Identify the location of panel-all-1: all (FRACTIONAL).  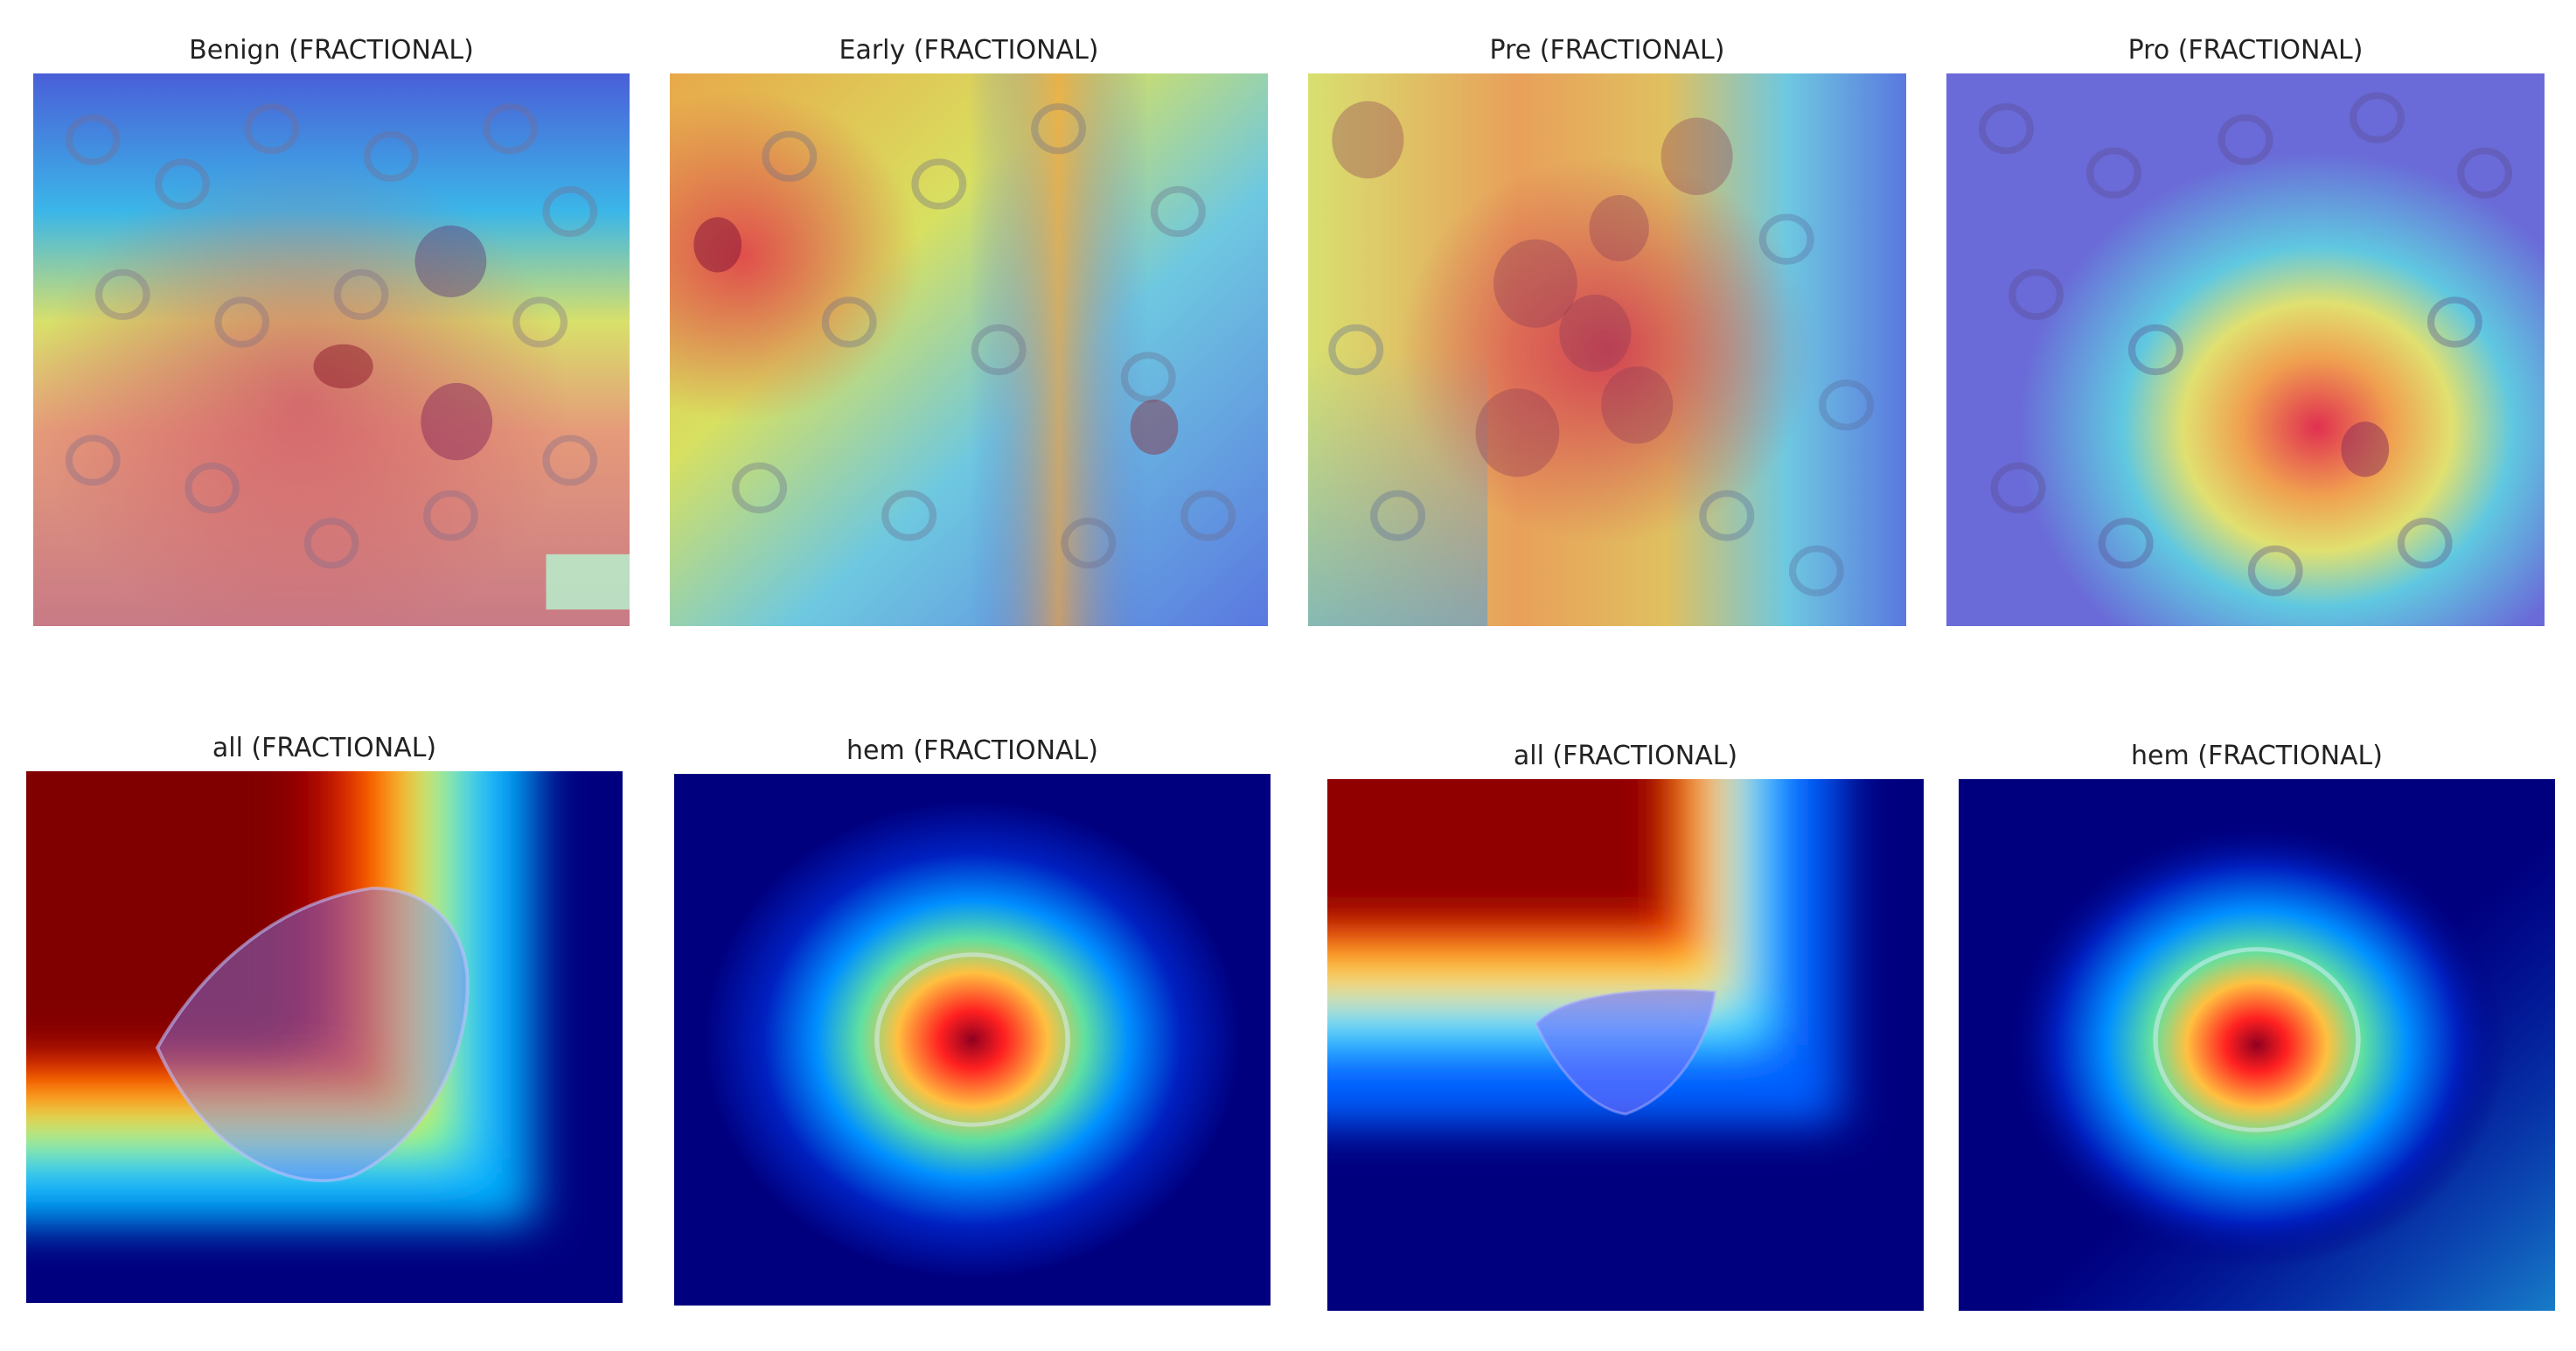
(324, 1018).